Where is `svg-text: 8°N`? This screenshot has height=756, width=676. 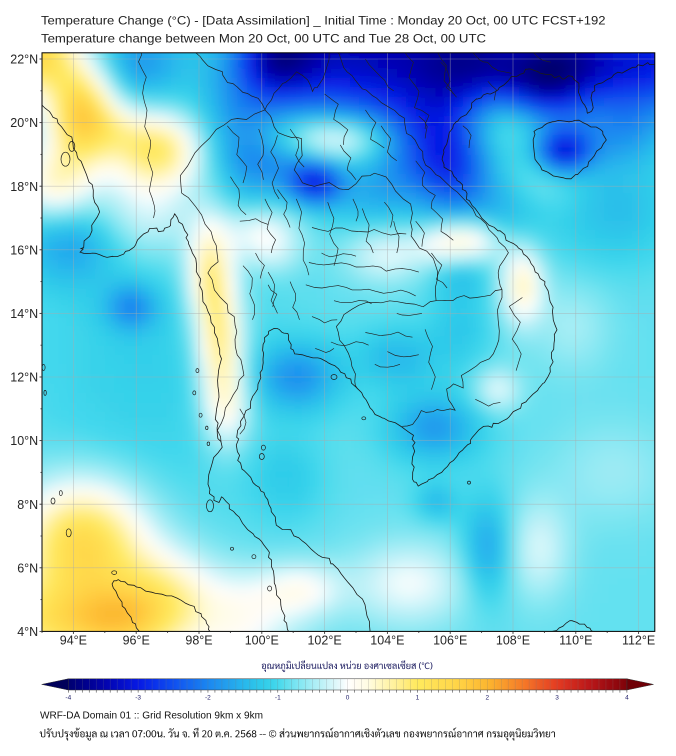
svg-text: 8°N is located at coordinates (27, 505).